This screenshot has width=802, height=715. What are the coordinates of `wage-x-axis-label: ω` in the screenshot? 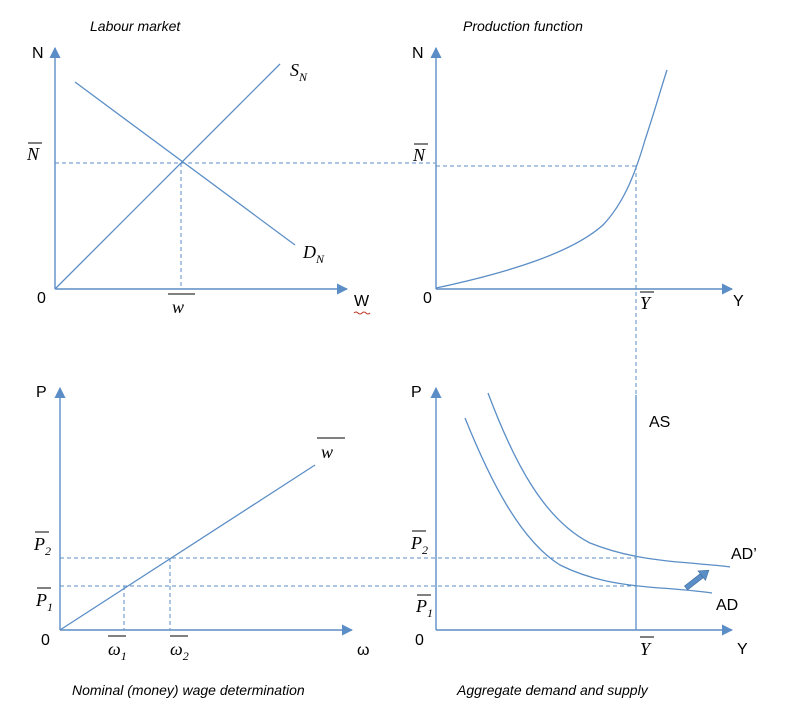 It's located at (363, 650).